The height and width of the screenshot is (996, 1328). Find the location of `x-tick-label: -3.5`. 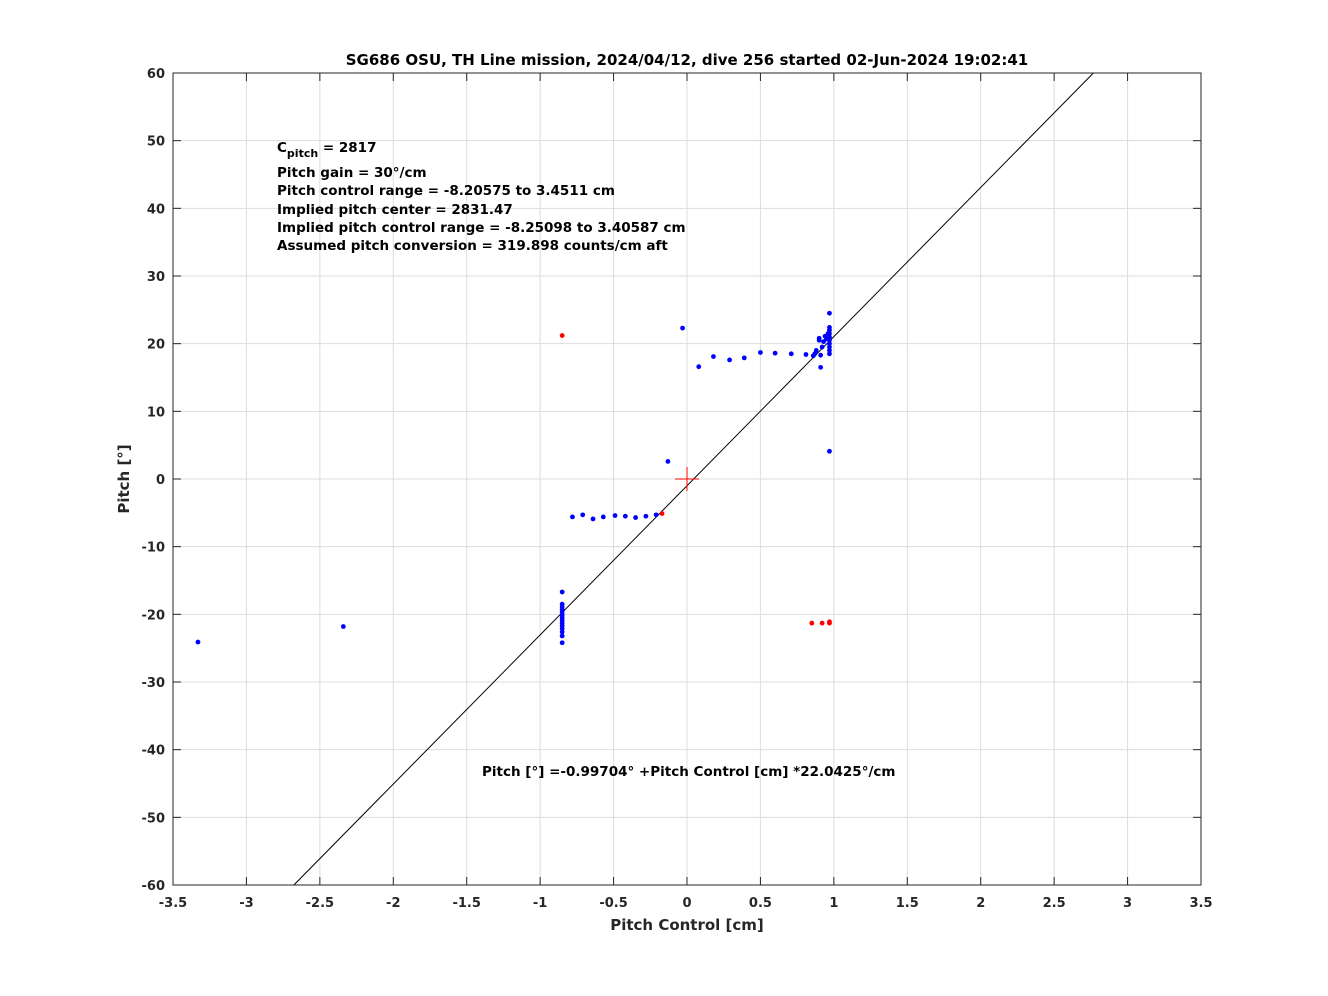

x-tick-label: -3.5 is located at coordinates (173, 903).